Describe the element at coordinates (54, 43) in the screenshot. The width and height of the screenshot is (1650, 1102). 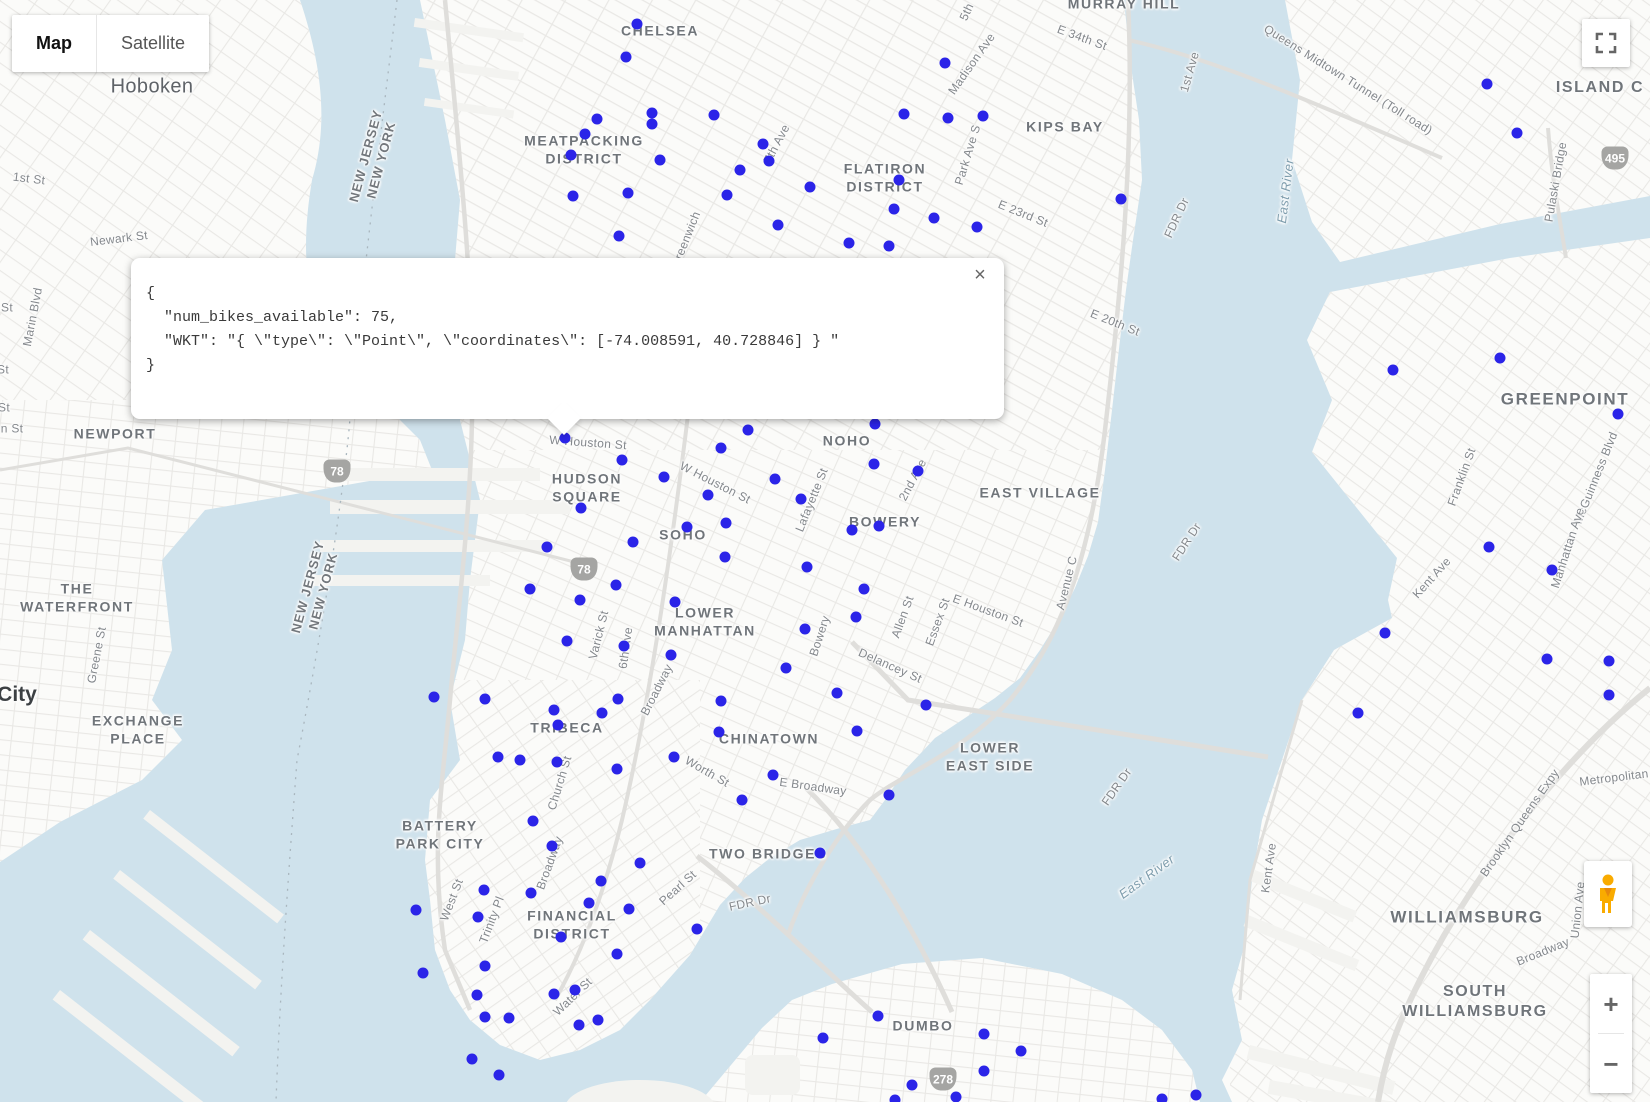
I see `map-button: Map` at that location.